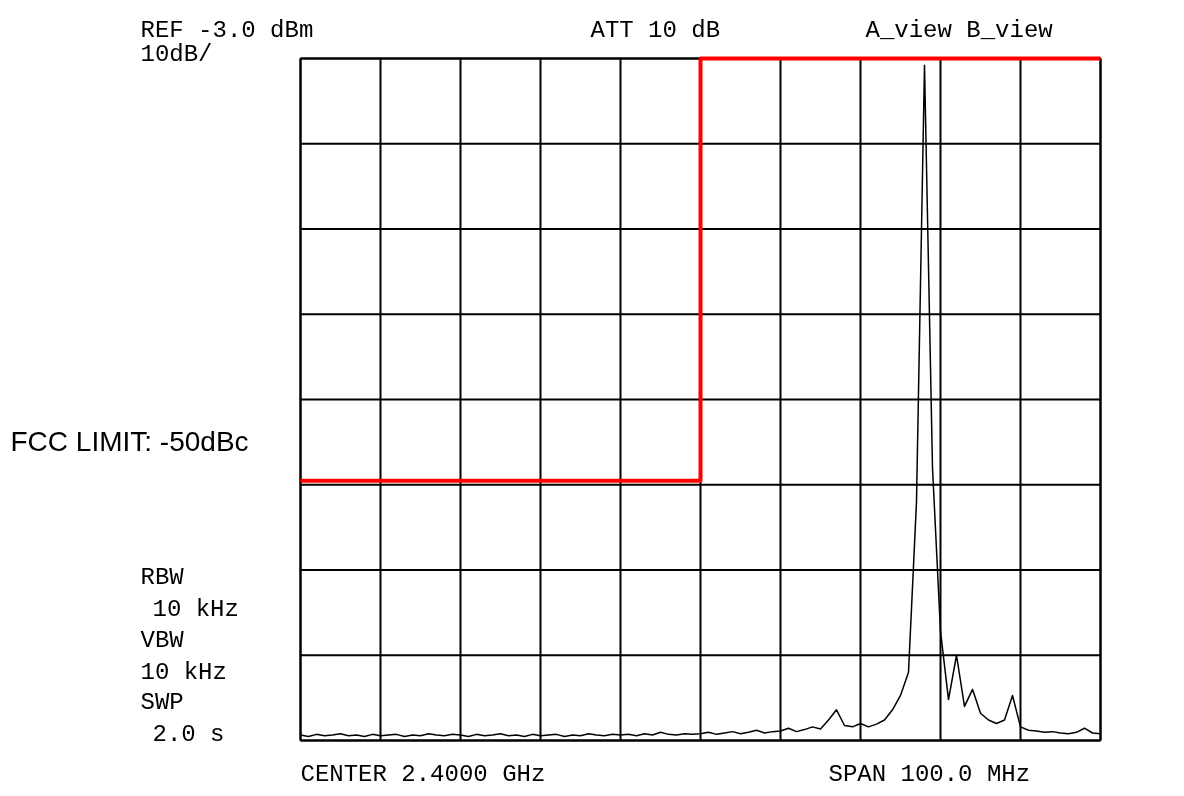  What do you see at coordinates (929, 774) in the screenshot?
I see `text: SPAN 100.0 MHz` at bounding box center [929, 774].